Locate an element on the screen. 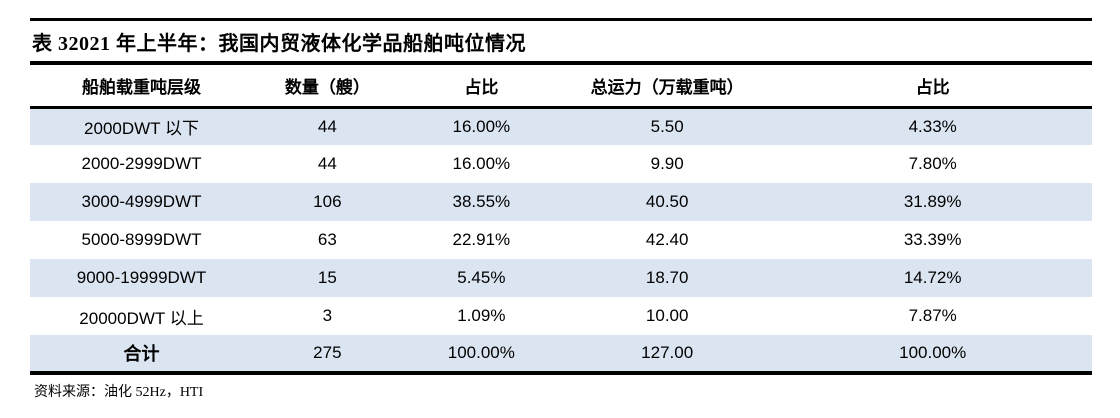 This screenshot has width=1120, height=418. cell-tier: 5000-8999DWT is located at coordinates (141, 239).